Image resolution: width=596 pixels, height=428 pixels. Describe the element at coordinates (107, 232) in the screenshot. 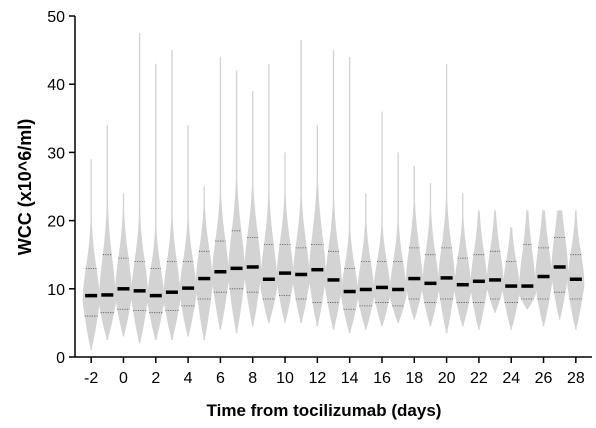

I see `violin-day--1` at that location.